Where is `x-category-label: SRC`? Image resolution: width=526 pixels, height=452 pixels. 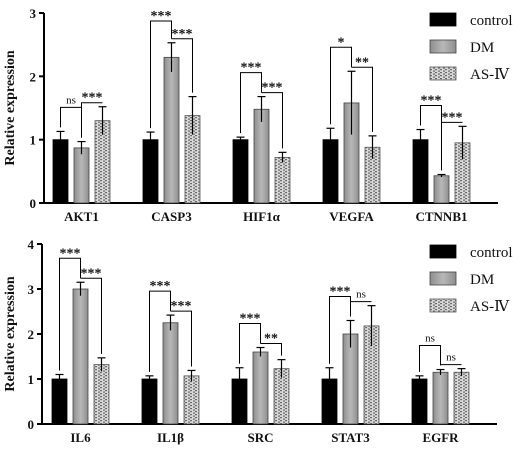 x-category-label: SRC is located at coordinates (260, 437).